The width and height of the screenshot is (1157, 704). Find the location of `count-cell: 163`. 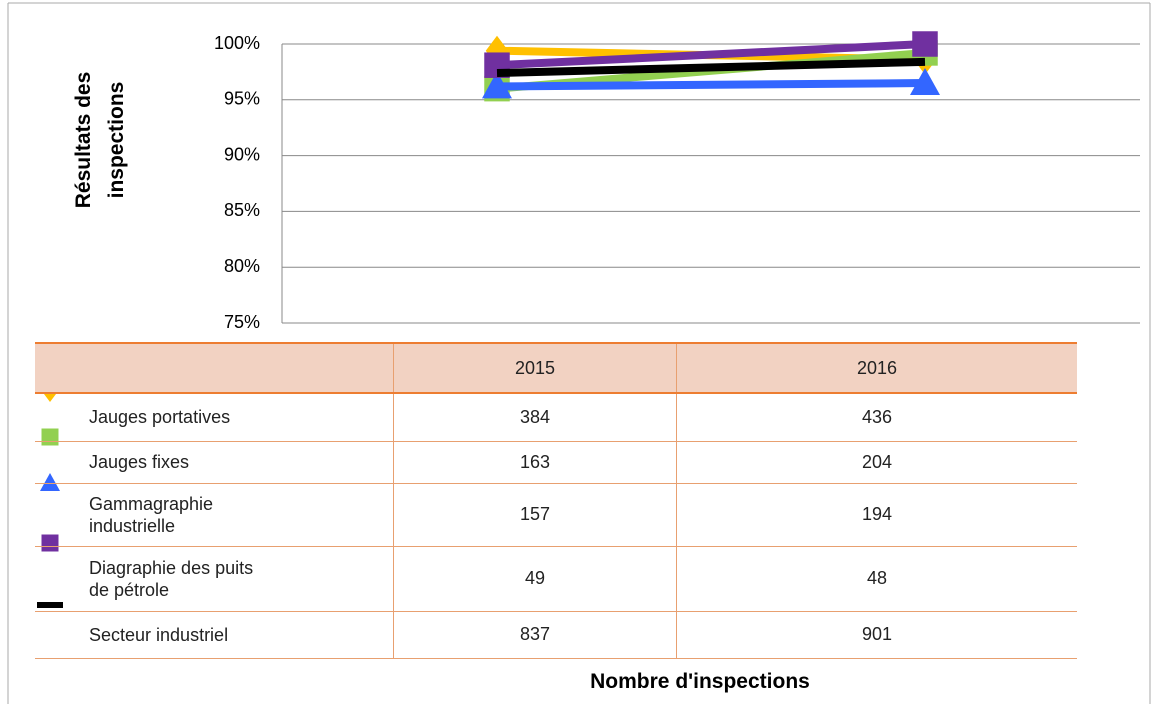

count-cell: 163 is located at coordinates (535, 462).